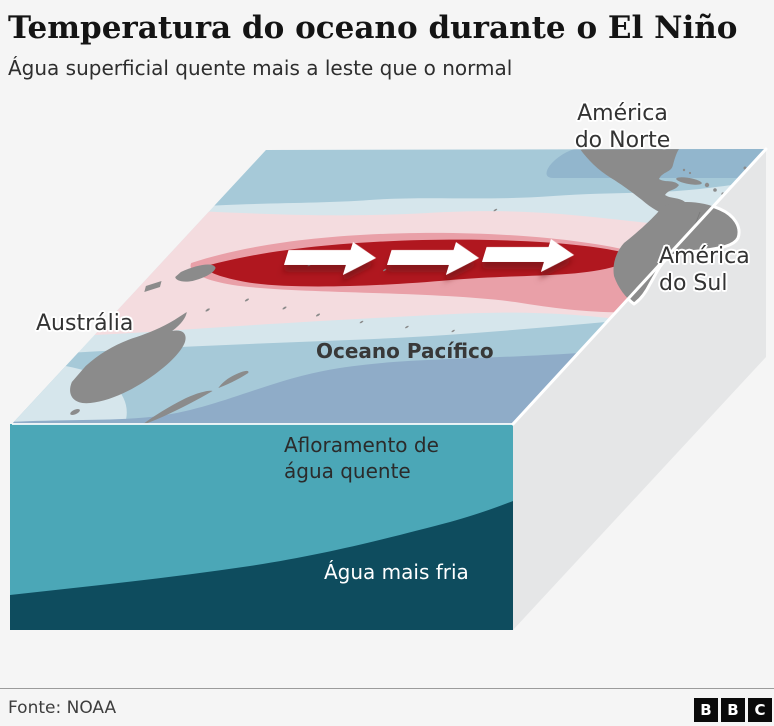  What do you see at coordinates (327, 386) in the screenshot?
I see `band-coolest-south` at bounding box center [327, 386].